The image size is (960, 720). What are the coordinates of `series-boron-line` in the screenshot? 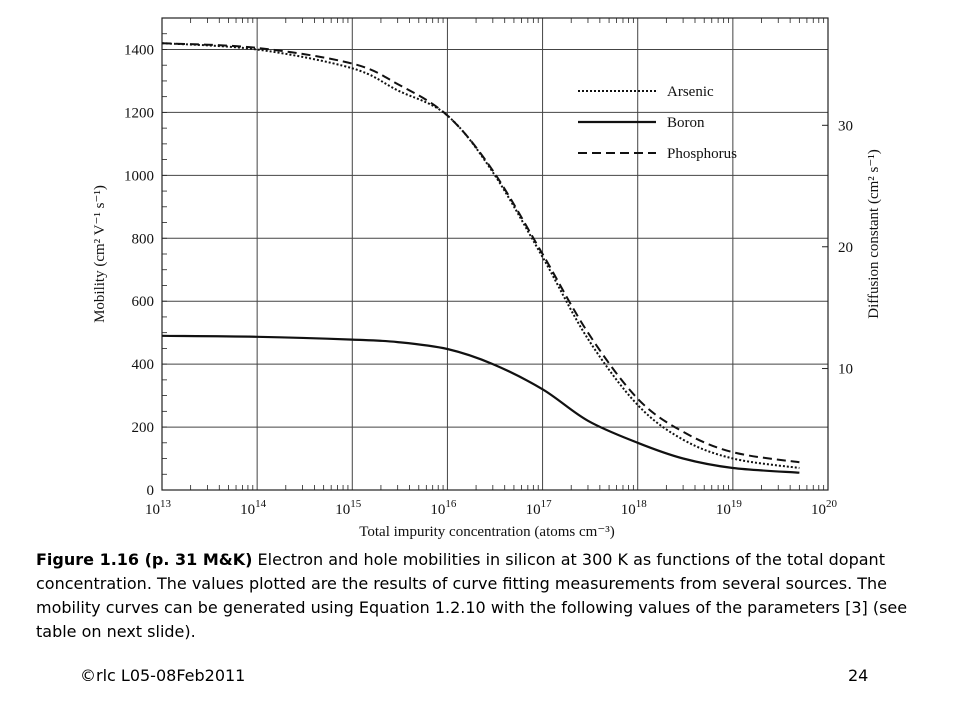 It's located at (480, 404).